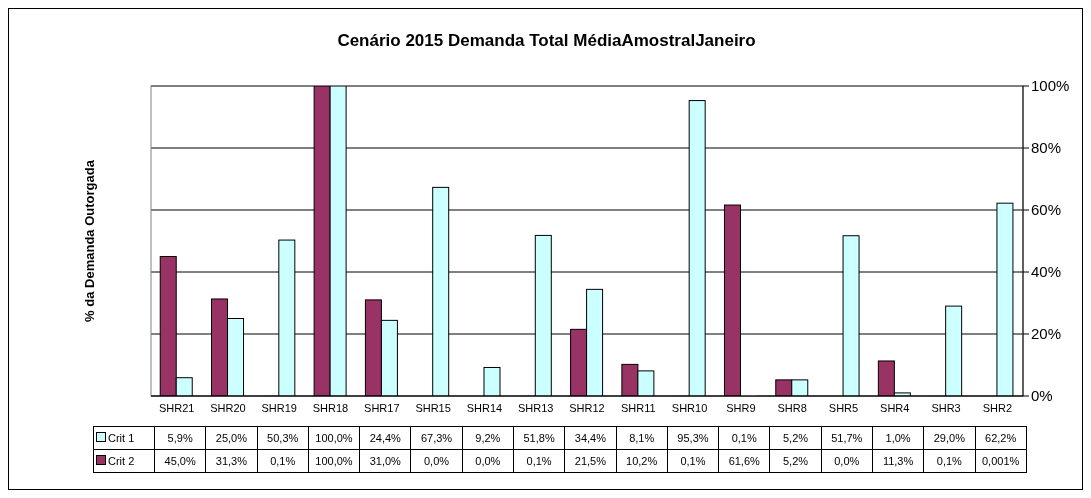 Image resolution: width=1091 pixels, height=498 pixels. I want to click on data-label: 29,0%, so click(949, 438).